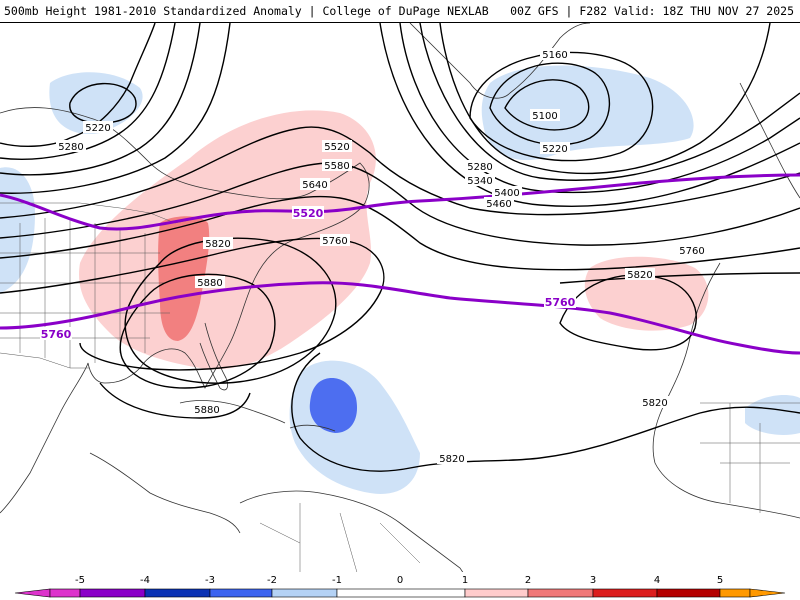  I want to click on contour-label: 5340, so click(479, 181).